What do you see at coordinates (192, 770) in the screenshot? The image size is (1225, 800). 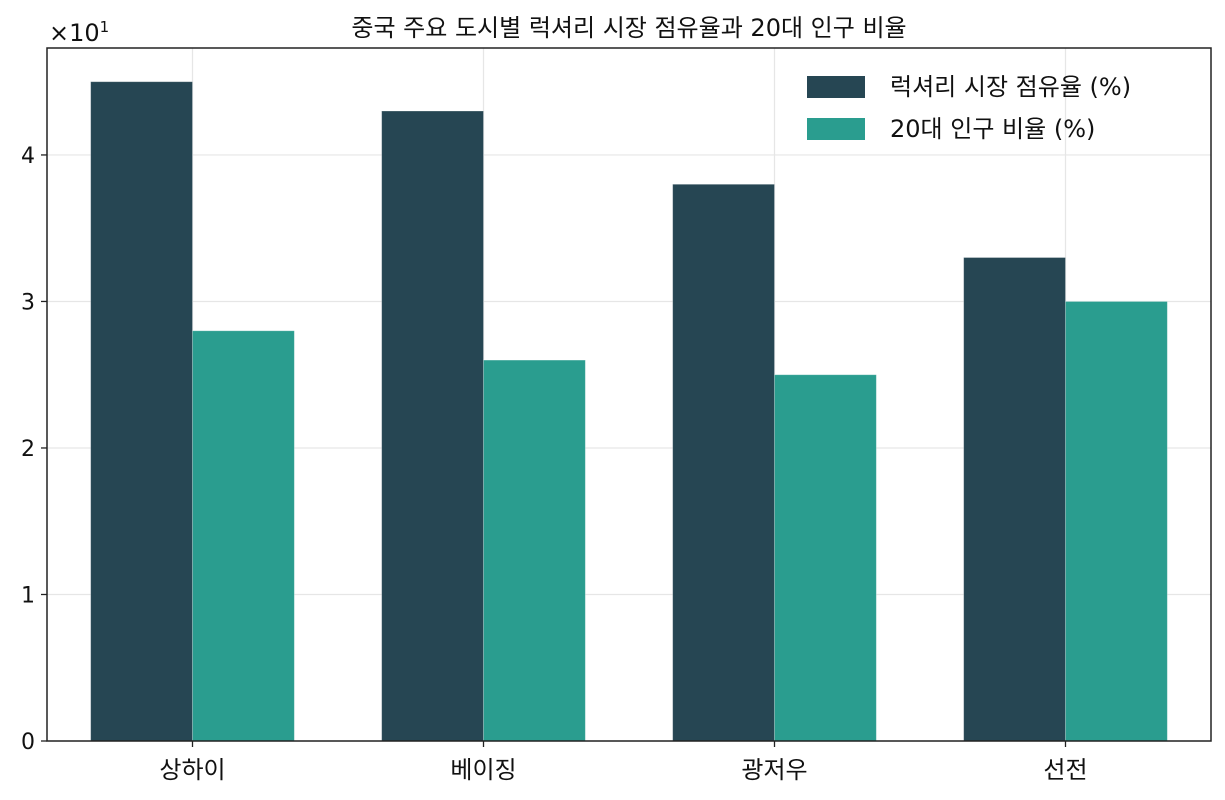 I see `x-category-label: 상하이` at bounding box center [192, 770].